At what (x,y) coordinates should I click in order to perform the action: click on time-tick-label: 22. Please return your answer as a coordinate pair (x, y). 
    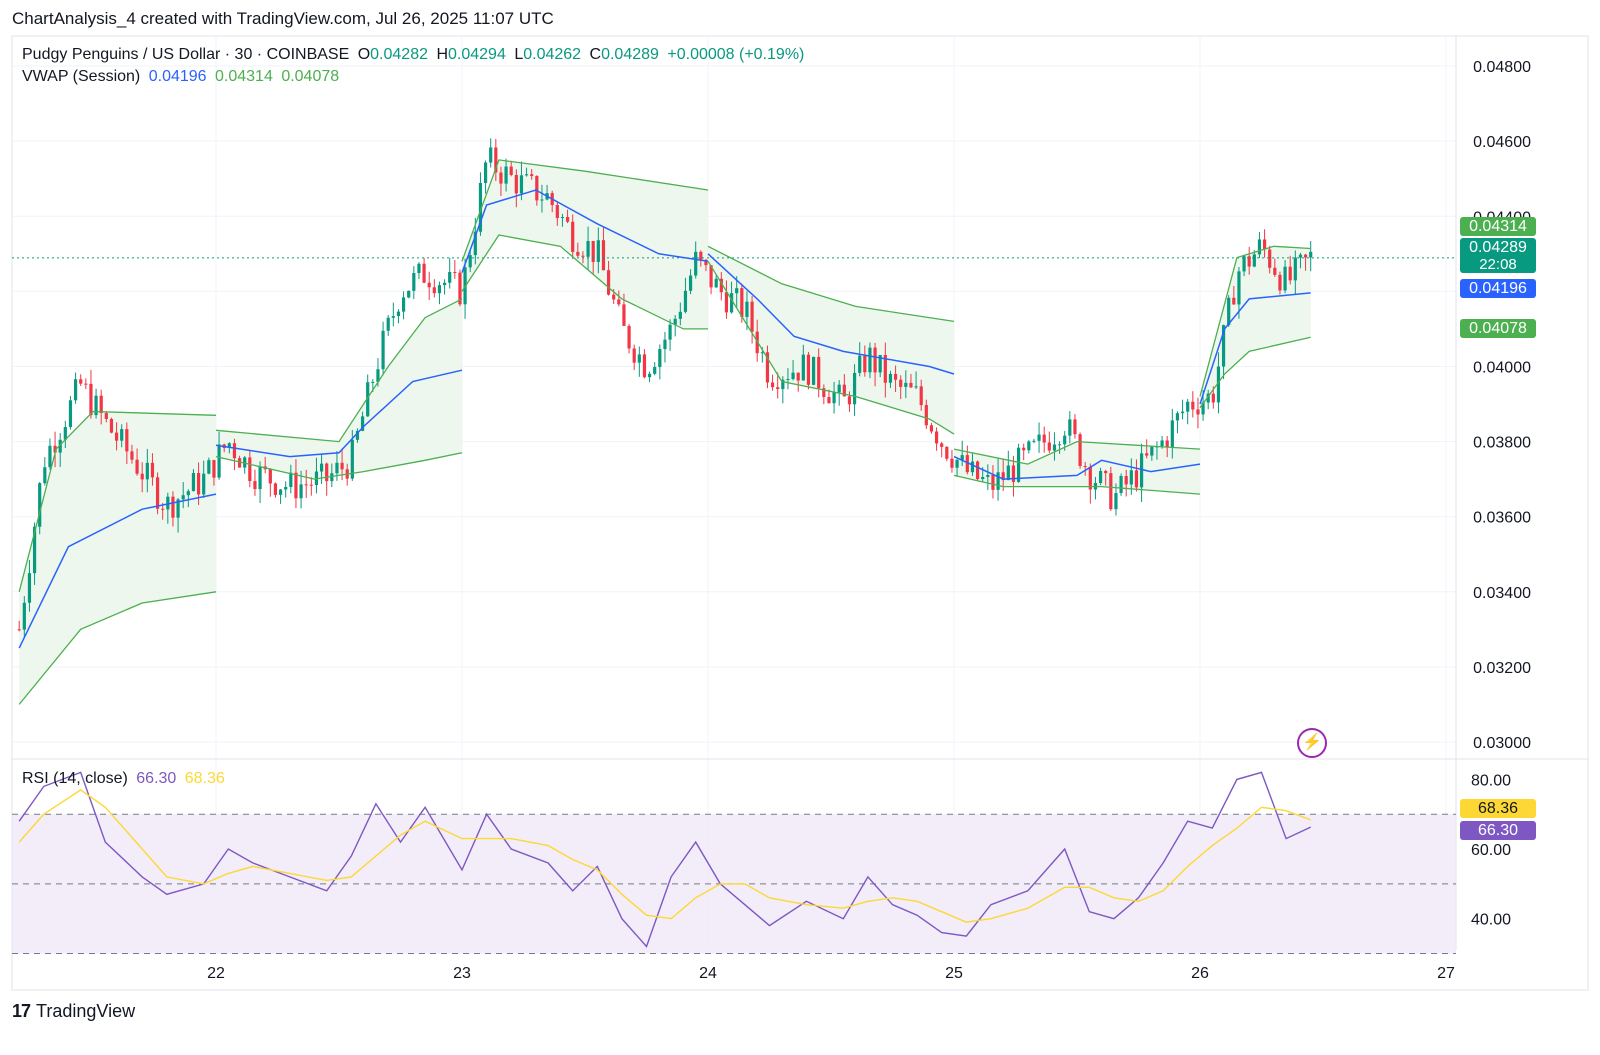
    Looking at the image, I should click on (216, 973).